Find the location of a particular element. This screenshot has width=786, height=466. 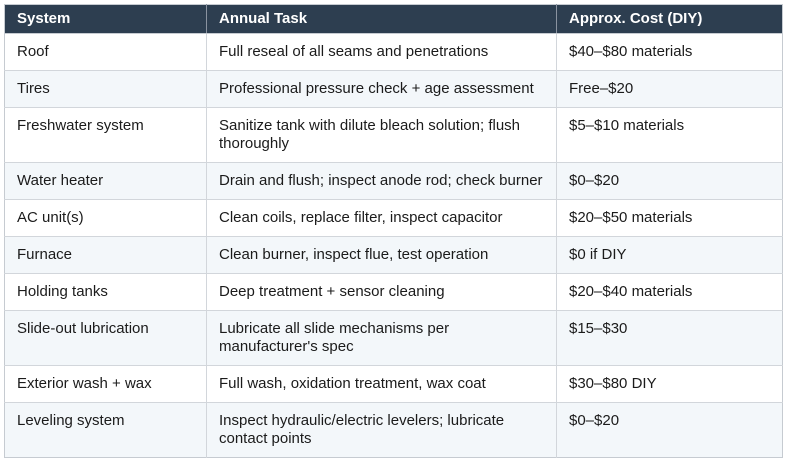

cost-cell: Free–$20 is located at coordinates (669, 89).